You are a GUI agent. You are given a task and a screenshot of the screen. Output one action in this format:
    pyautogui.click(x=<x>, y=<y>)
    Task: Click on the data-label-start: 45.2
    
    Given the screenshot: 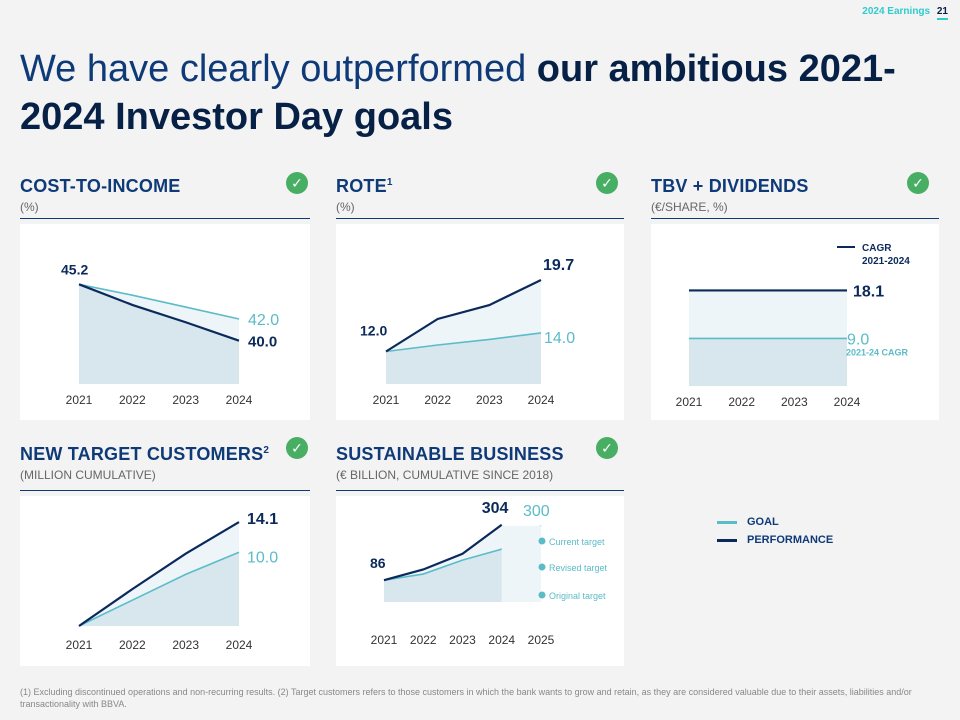 What is the action you would take?
    pyautogui.click(x=74, y=269)
    